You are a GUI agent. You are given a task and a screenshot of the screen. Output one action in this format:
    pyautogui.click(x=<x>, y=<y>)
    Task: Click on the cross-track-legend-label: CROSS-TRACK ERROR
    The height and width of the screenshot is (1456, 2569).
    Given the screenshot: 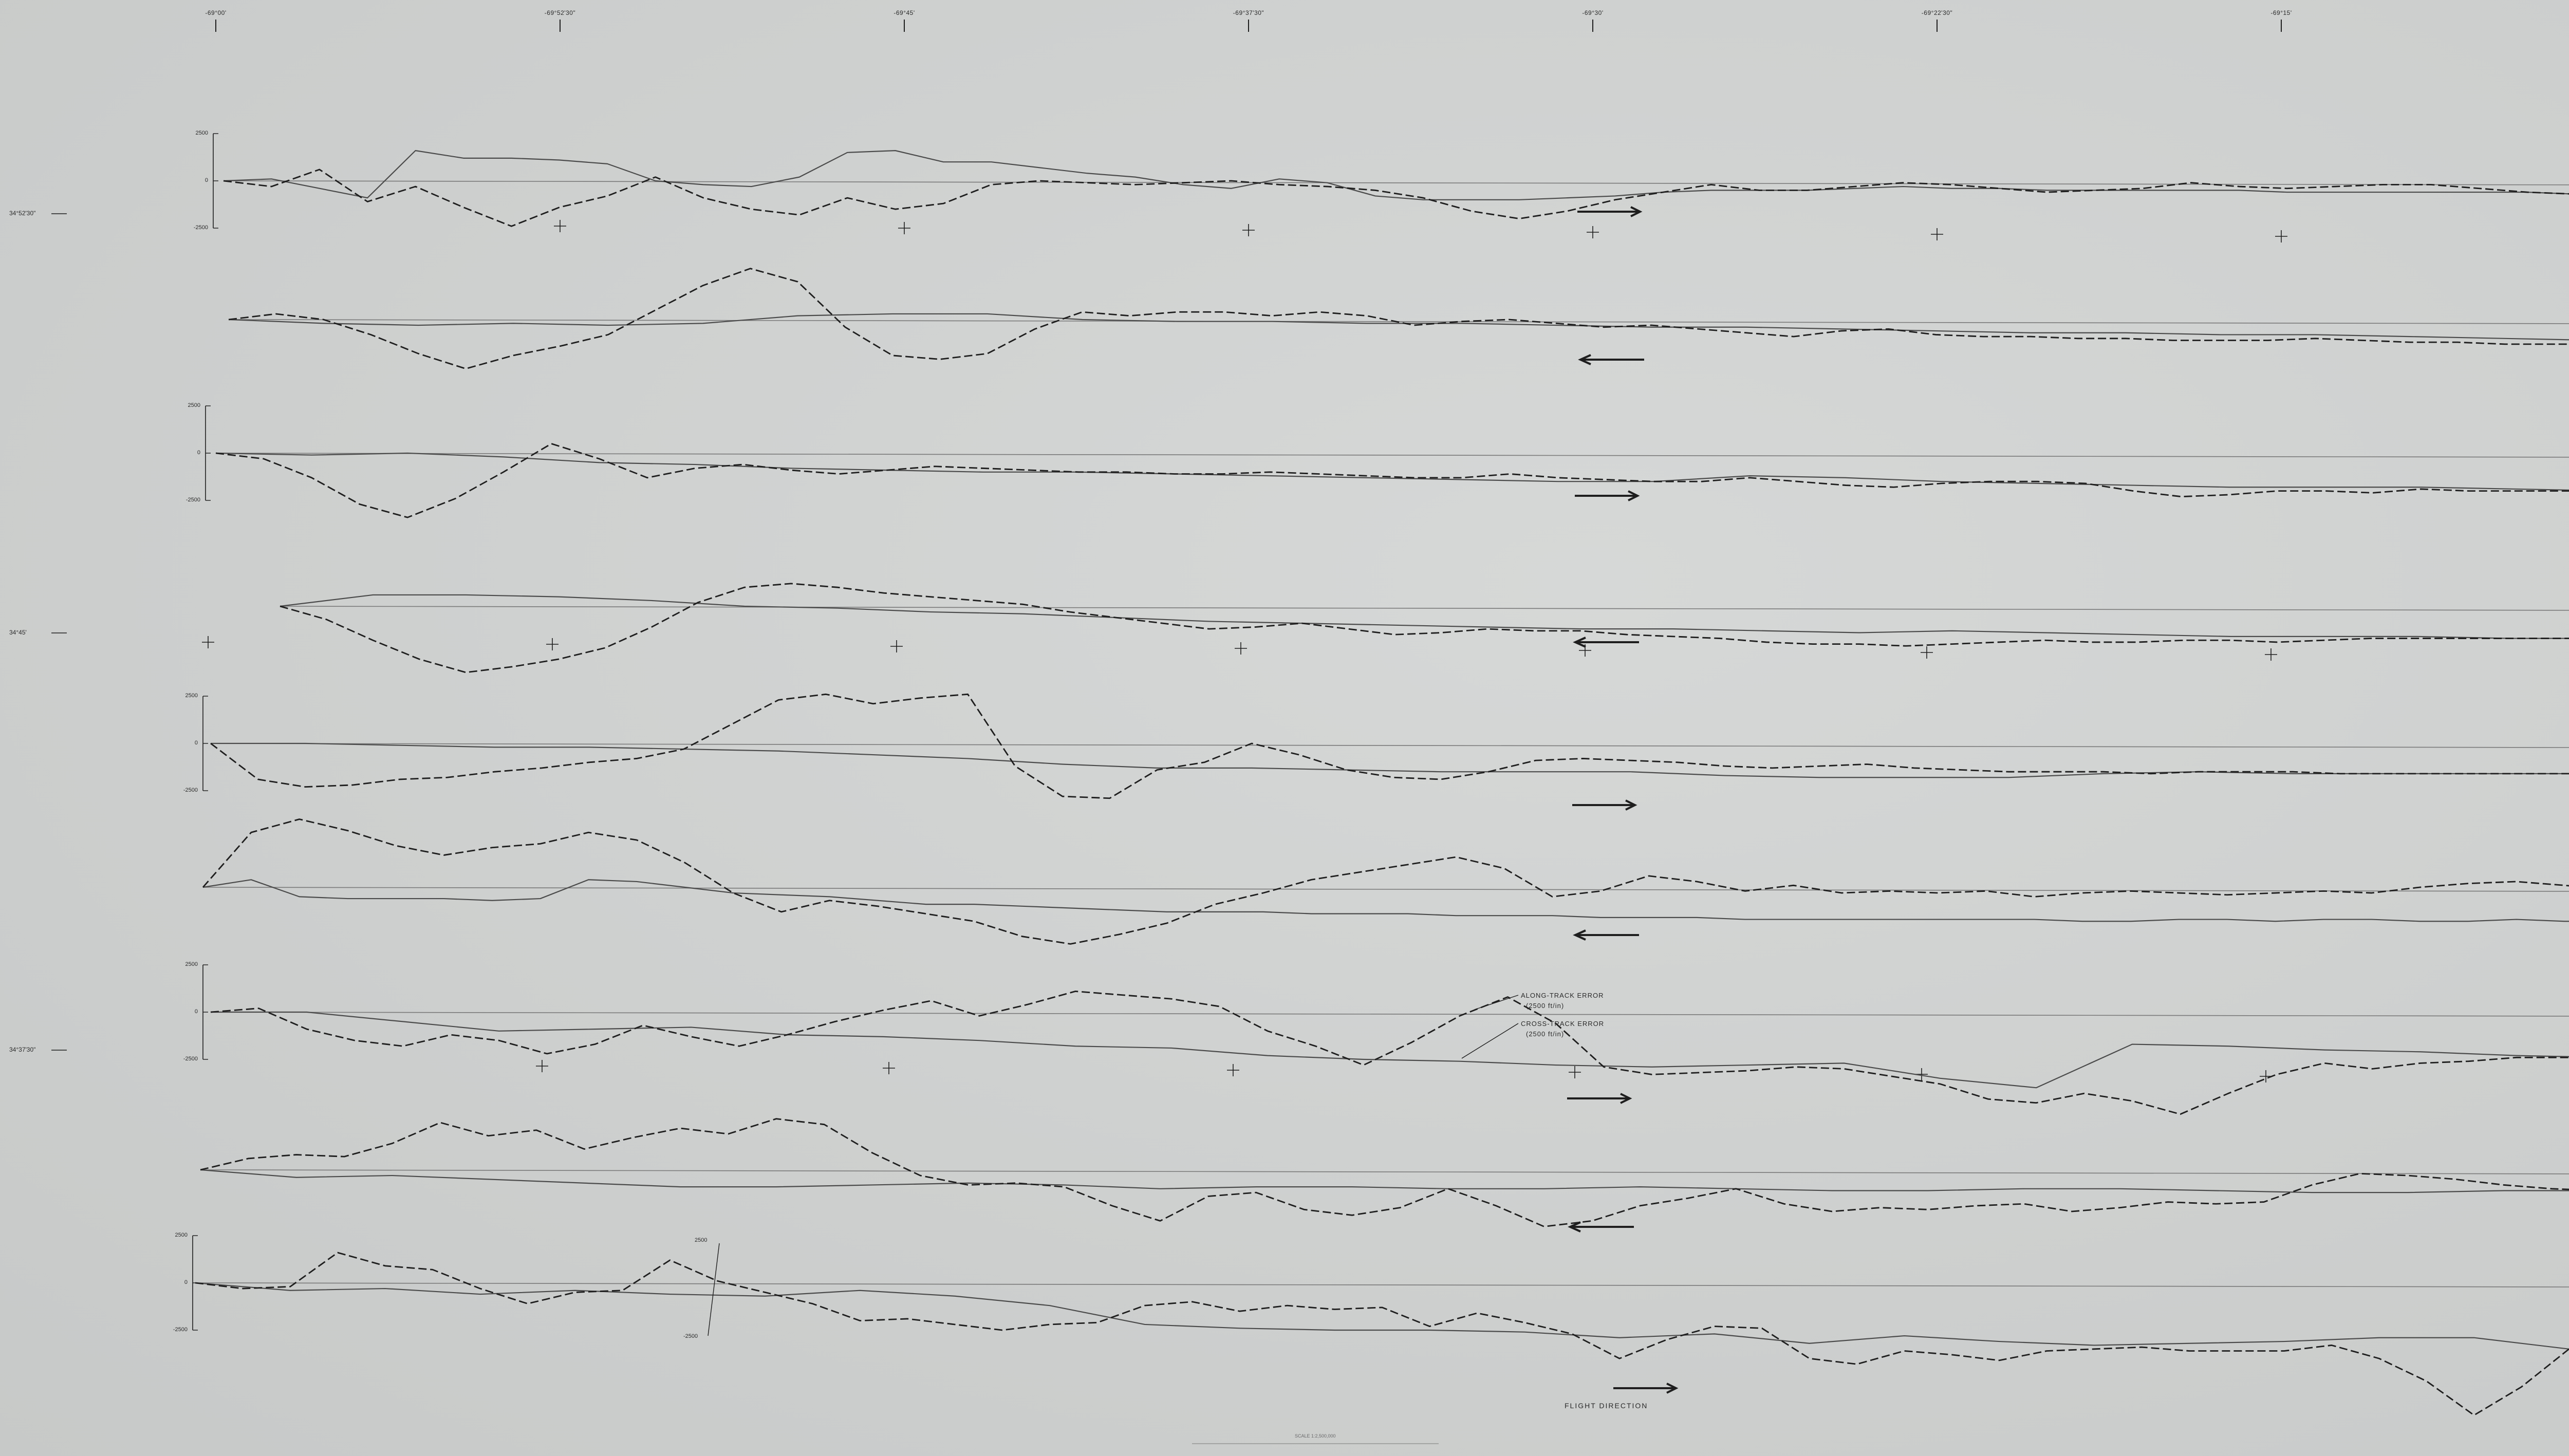 What is the action you would take?
    pyautogui.click(x=1563, y=1024)
    